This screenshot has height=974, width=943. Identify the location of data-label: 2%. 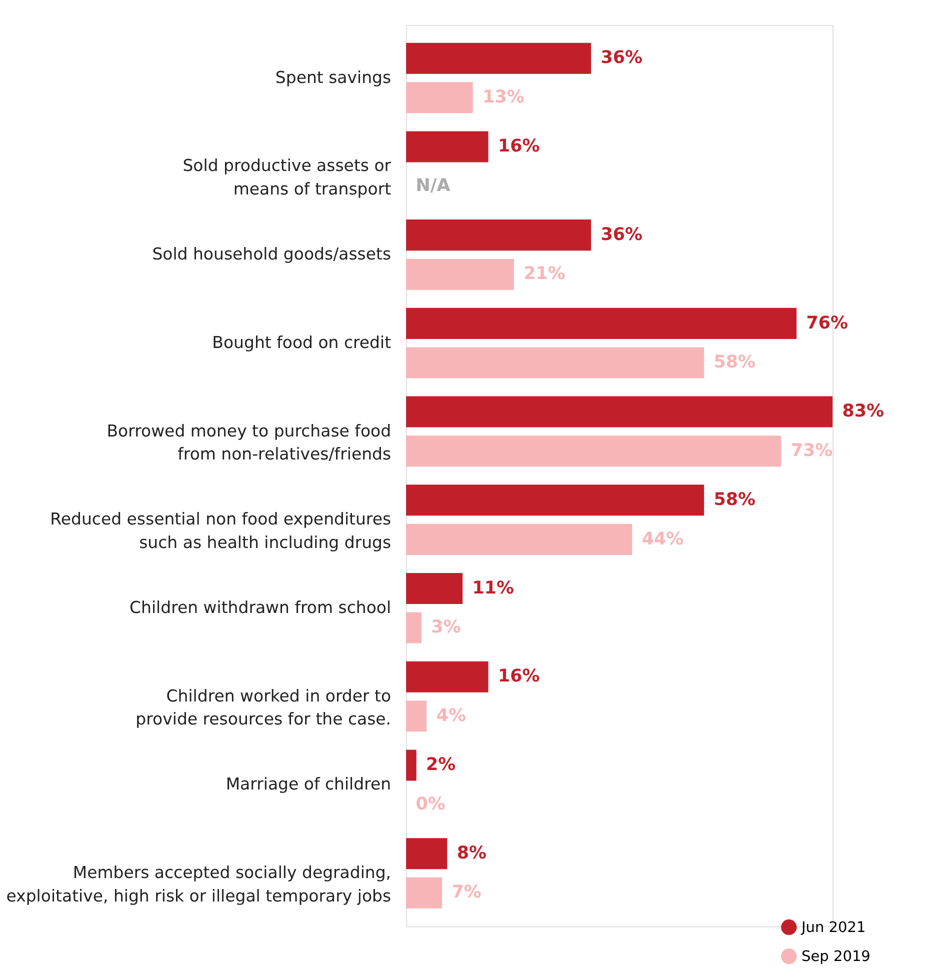
(441, 765).